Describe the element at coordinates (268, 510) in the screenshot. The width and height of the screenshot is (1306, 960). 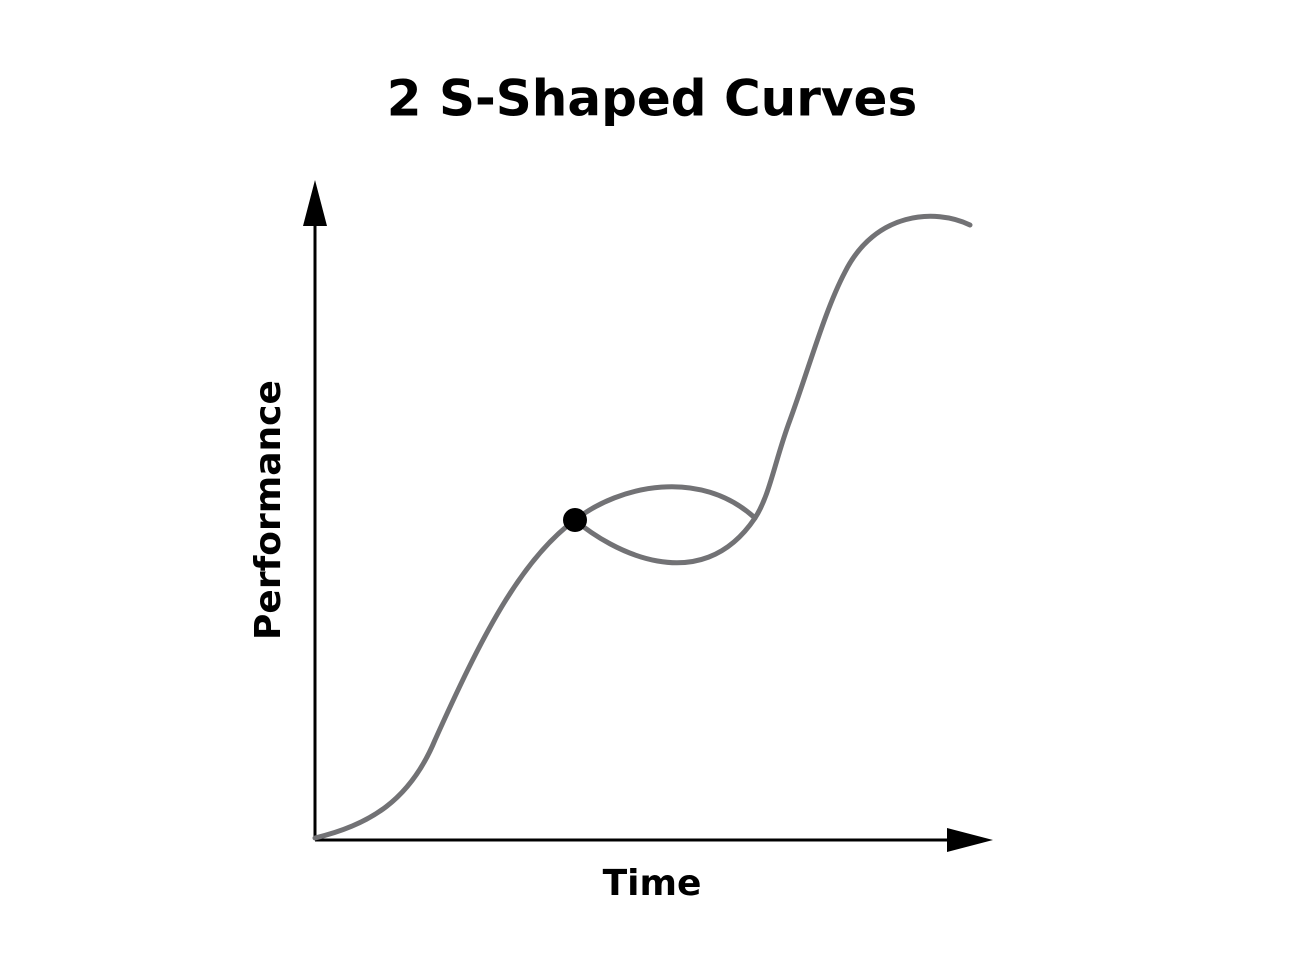
I see `y-axis-label: Performance` at that location.